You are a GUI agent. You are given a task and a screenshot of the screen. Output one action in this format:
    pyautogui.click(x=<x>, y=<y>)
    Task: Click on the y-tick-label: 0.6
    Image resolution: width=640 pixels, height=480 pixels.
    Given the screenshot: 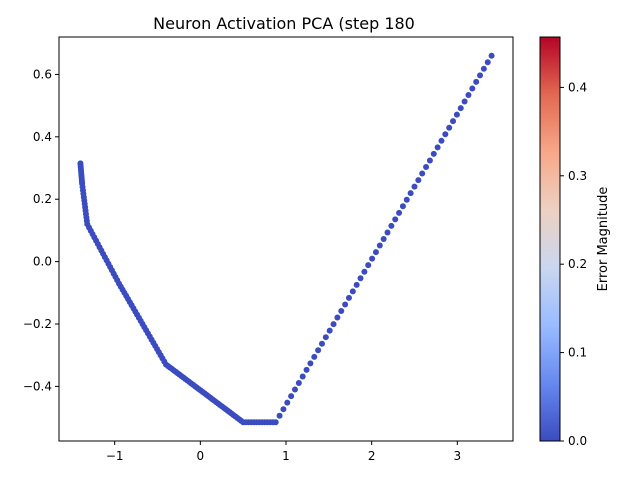 What is the action you would take?
    pyautogui.click(x=42, y=74)
    